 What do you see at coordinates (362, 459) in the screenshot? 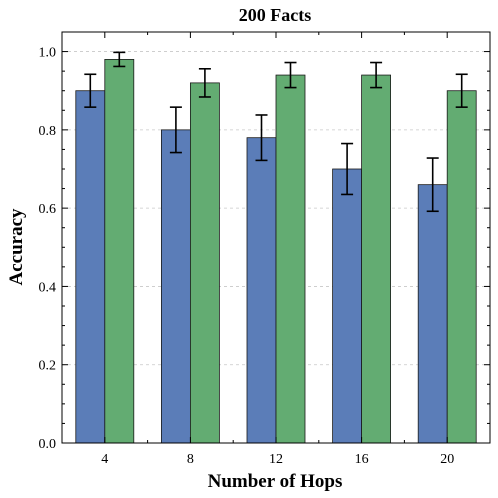
I see `x-tick-label: 16` at bounding box center [362, 459].